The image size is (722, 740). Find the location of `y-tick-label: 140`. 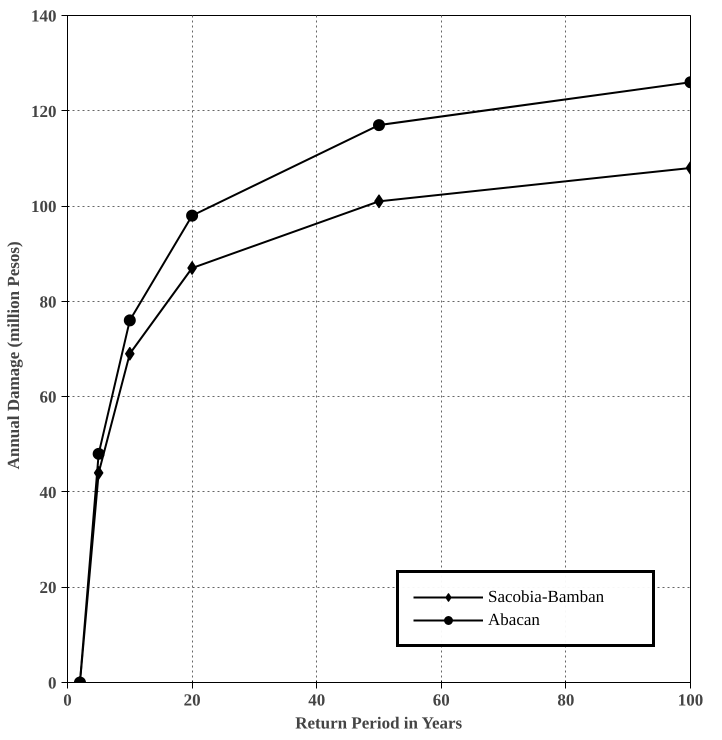

y-tick-label: 140 is located at coordinates (43, 16).